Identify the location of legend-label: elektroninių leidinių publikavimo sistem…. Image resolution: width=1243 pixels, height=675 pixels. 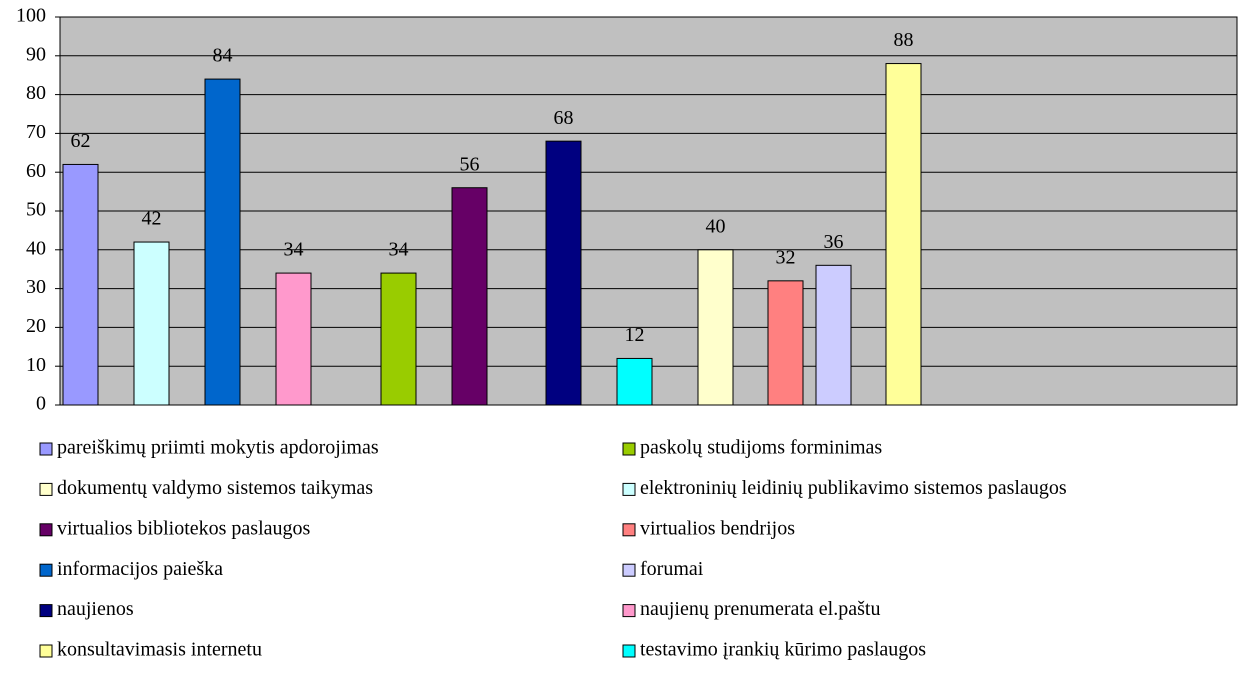
(853, 488).